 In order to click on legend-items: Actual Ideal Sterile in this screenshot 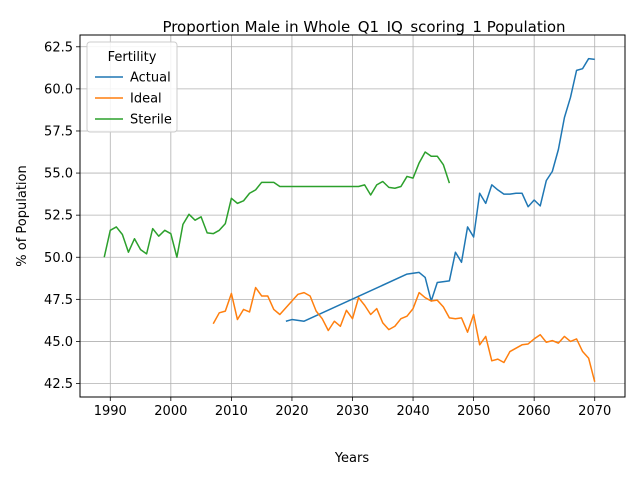, I will do `click(133, 99)`.